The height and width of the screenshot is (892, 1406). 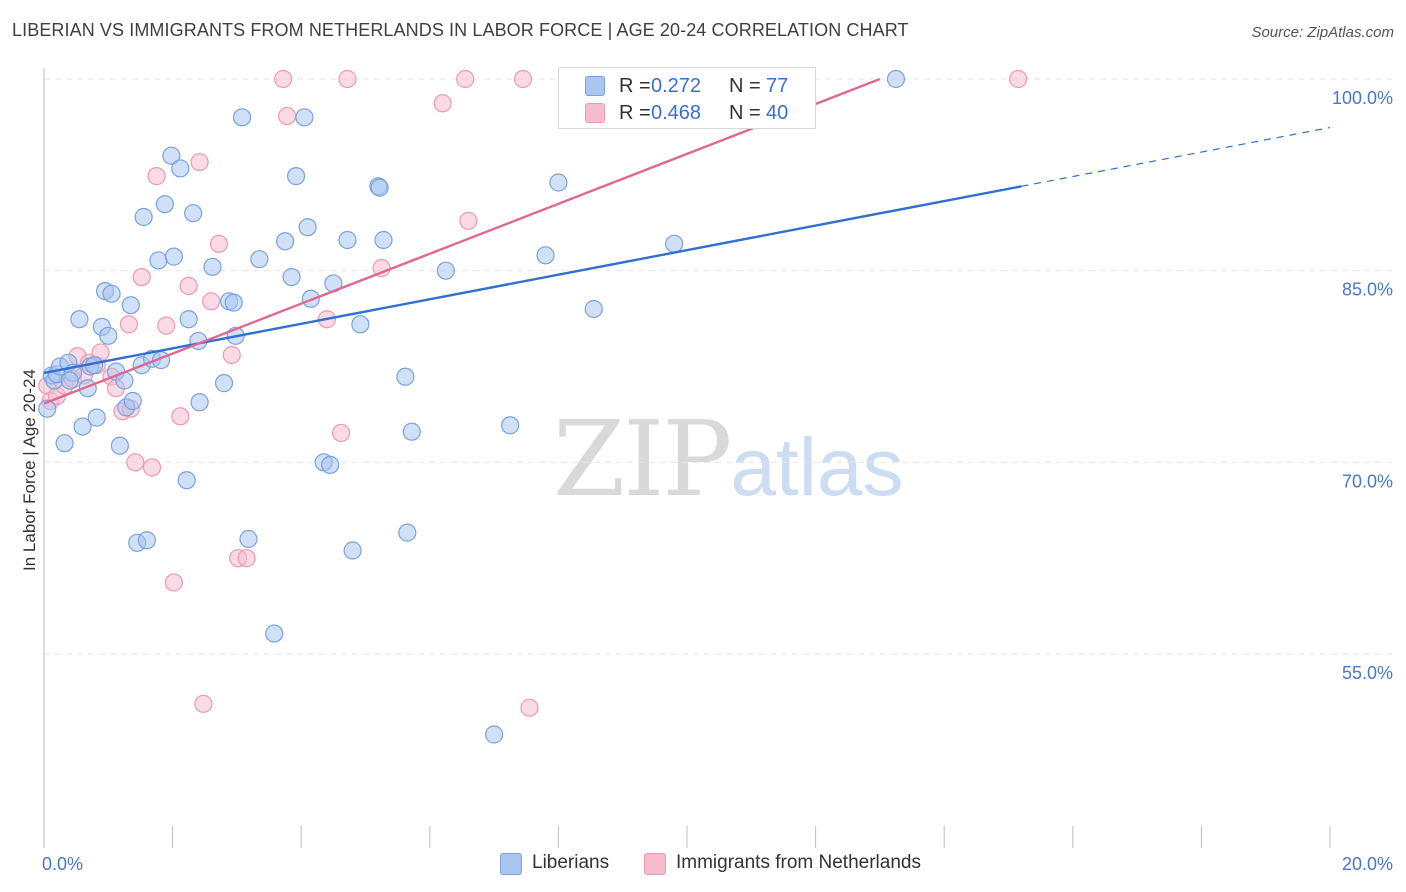 I want to click on watermark-zip: ZIP, so click(x=642, y=459).